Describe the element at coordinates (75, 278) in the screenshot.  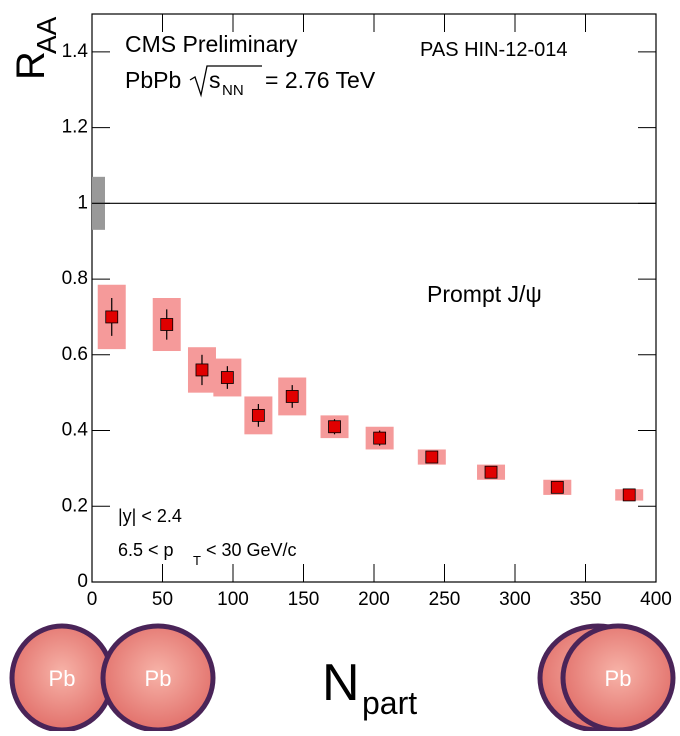
I see `y-tick-label: 0.8` at that location.